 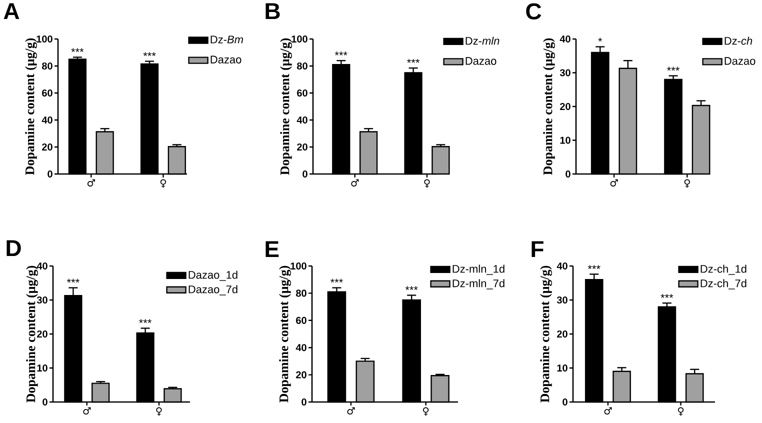 I want to click on chart-title: A, so click(x=12, y=11).